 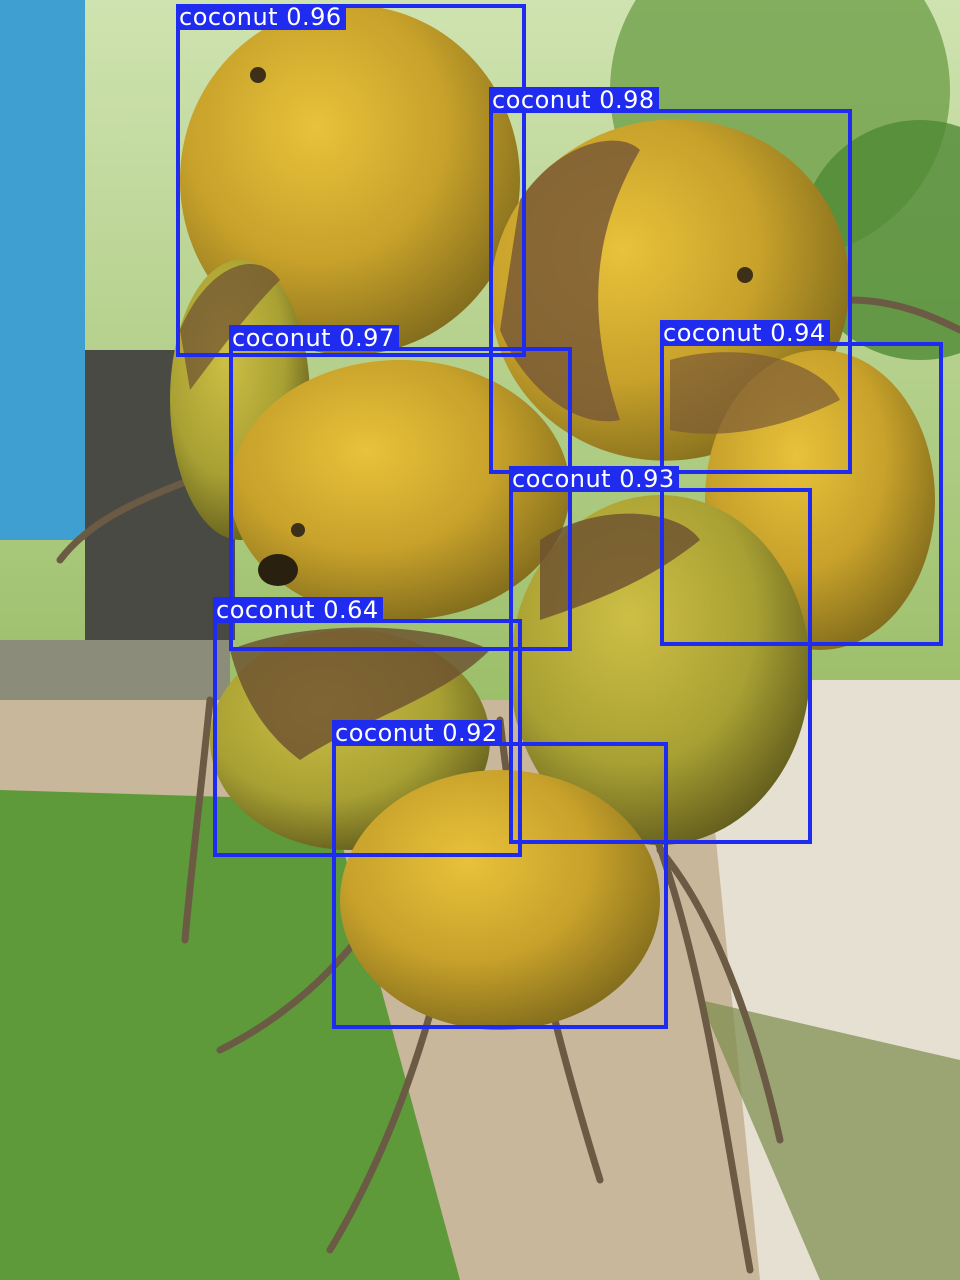 I want to click on detection-label: coconut 0.92, so click(x=417, y=733).